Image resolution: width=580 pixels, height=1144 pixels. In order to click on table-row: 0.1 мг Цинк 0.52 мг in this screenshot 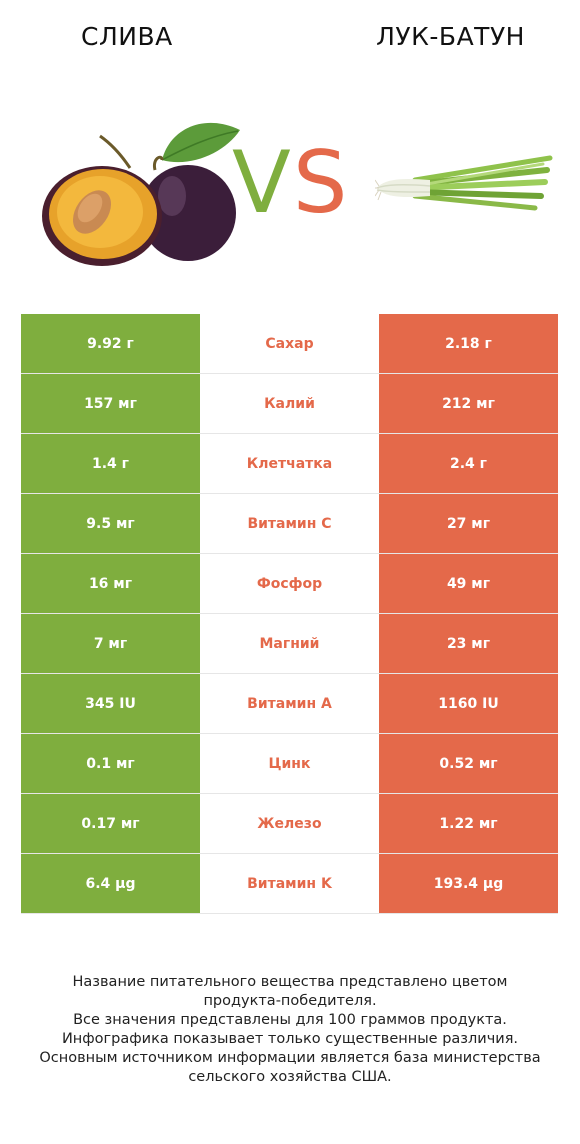, I will do `click(289, 764)`.